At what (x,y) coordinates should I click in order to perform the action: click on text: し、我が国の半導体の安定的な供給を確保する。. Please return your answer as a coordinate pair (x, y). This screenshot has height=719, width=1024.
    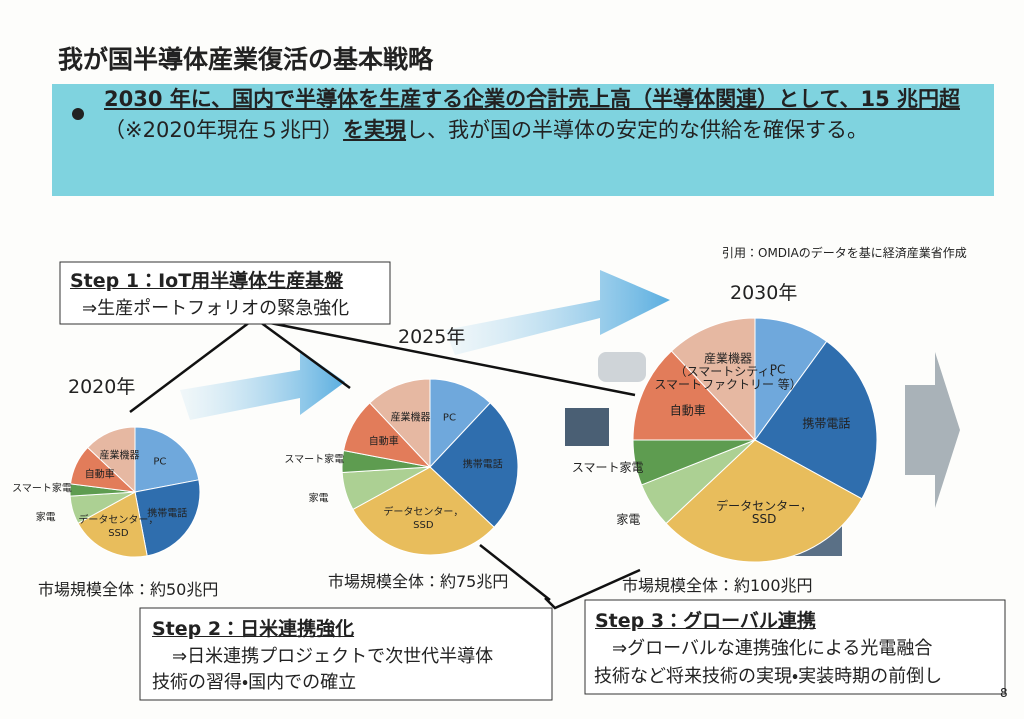
    Looking at the image, I should click on (637, 130).